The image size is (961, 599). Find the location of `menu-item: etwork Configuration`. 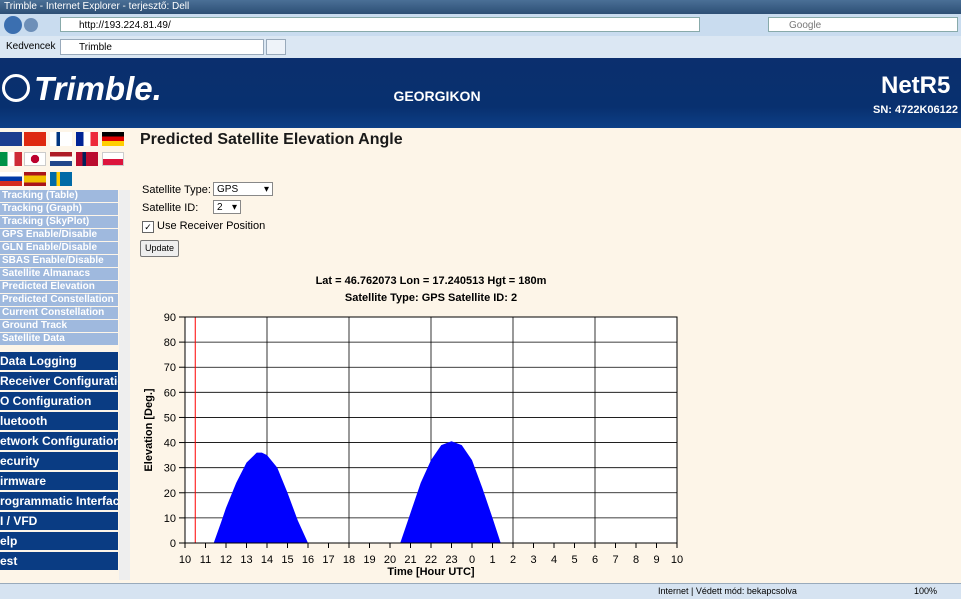

menu-item: etwork Configuration is located at coordinates (59, 441).